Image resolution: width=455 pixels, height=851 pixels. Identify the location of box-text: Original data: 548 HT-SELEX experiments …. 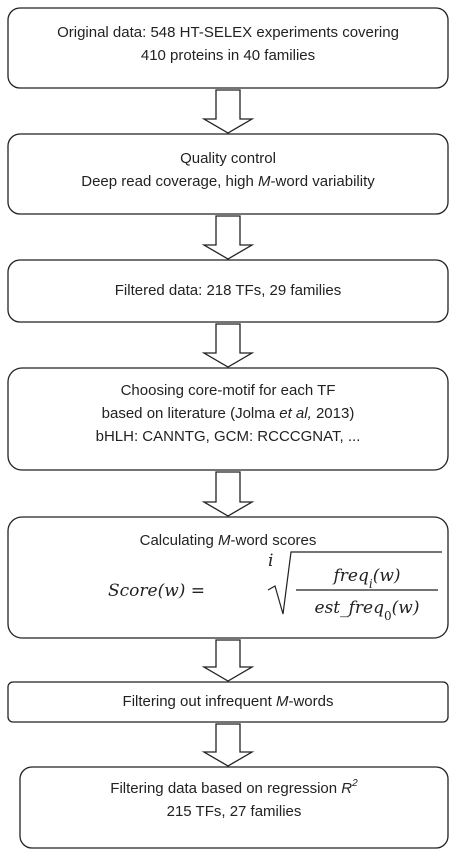
(228, 32).